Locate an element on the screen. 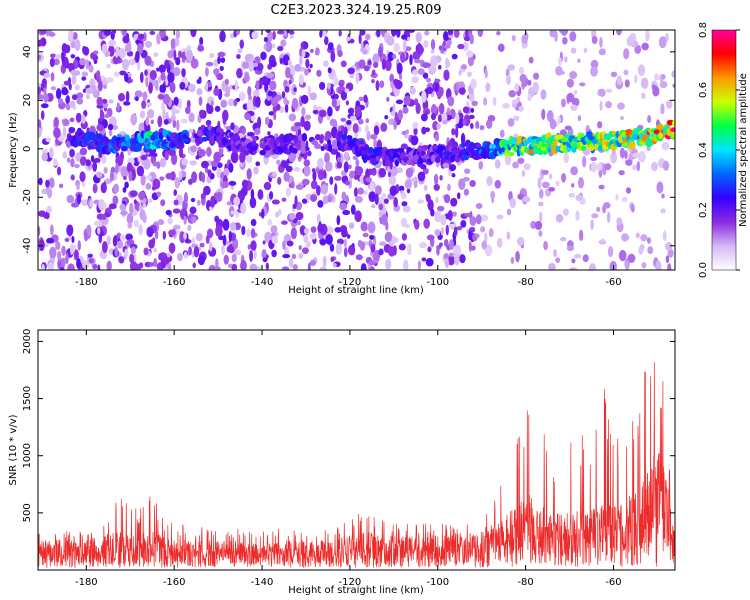 The width and height of the screenshot is (750, 600). snr-y-tick-label: 500 is located at coordinates (27, 512).